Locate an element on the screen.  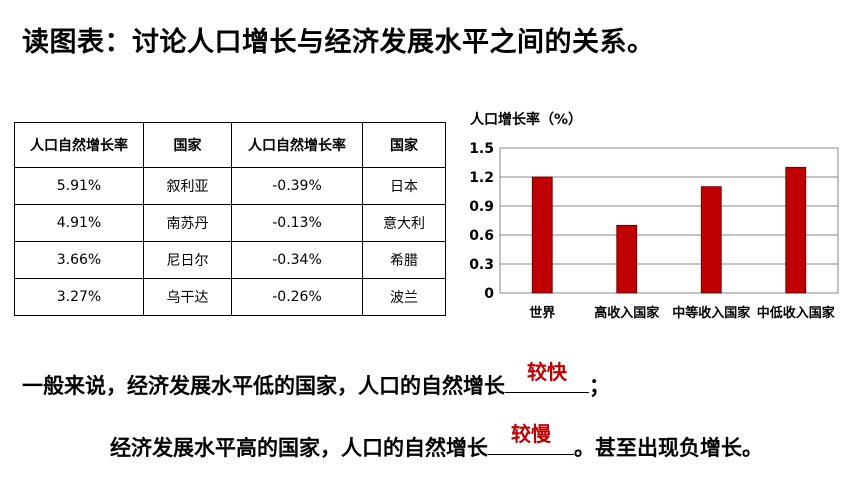
table-cell: -0.26% is located at coordinates (297, 297).